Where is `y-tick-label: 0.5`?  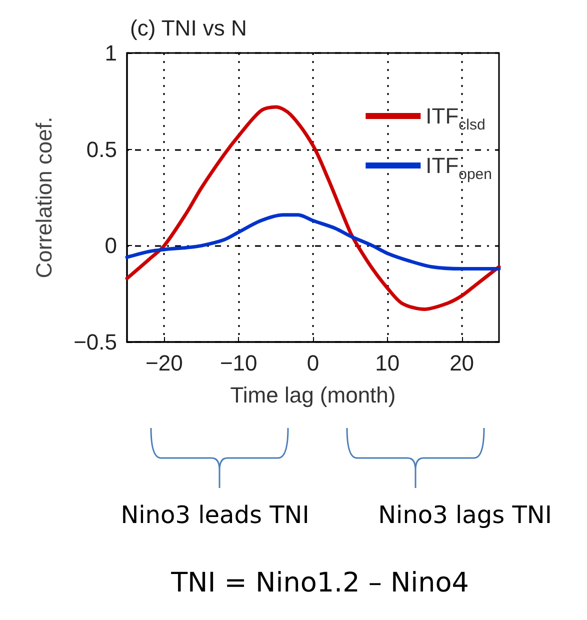
y-tick-label: 0.5 is located at coordinates (101, 149).